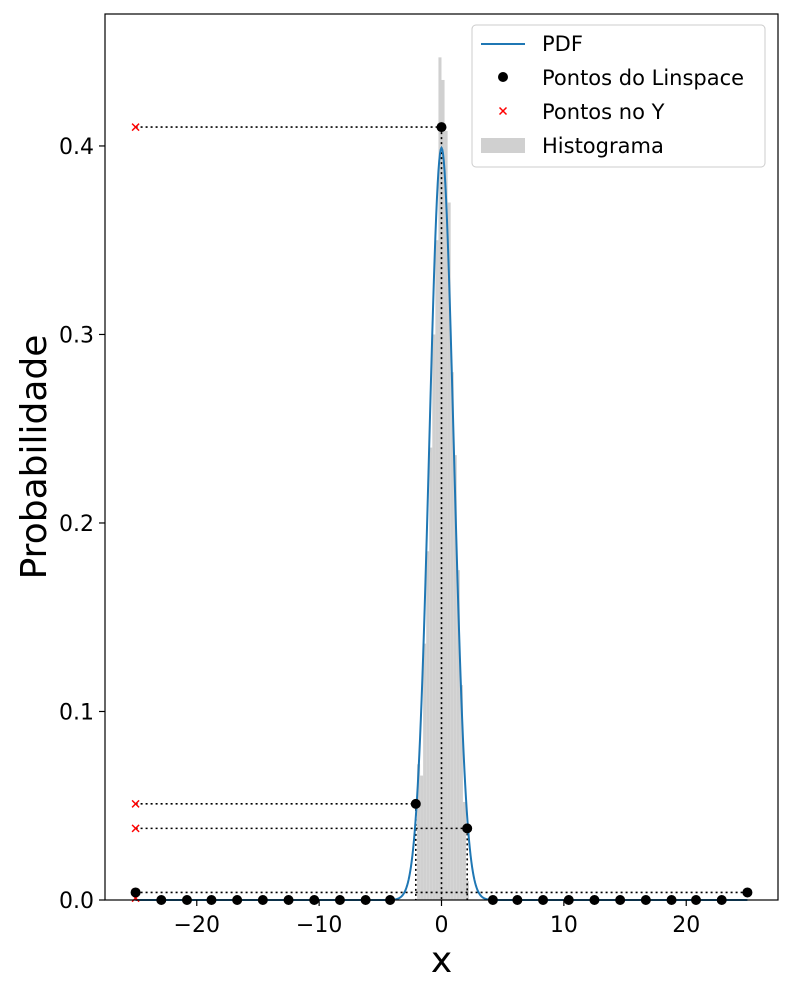  I want to click on y-tick-label-2: 0.2, so click(76, 524).